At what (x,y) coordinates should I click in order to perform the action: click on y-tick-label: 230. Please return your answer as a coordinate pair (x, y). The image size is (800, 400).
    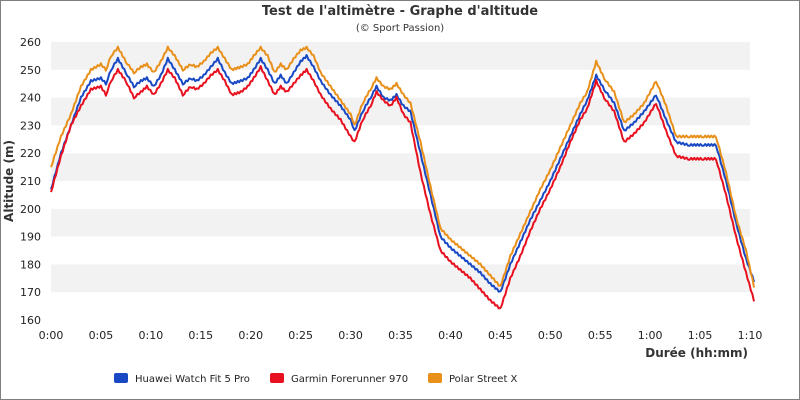
    Looking at the image, I should click on (30, 125).